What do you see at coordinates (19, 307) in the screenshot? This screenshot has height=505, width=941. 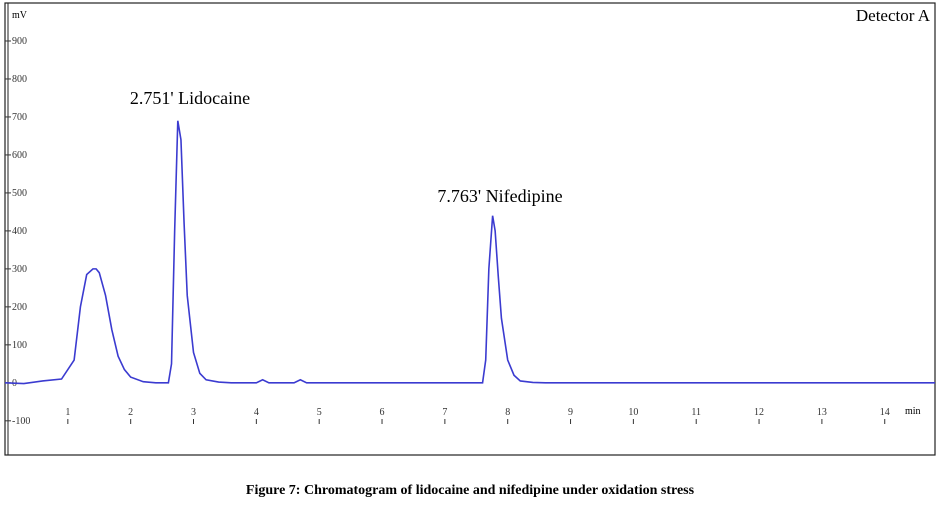 I see `y-tick-label: 200` at bounding box center [19, 307].